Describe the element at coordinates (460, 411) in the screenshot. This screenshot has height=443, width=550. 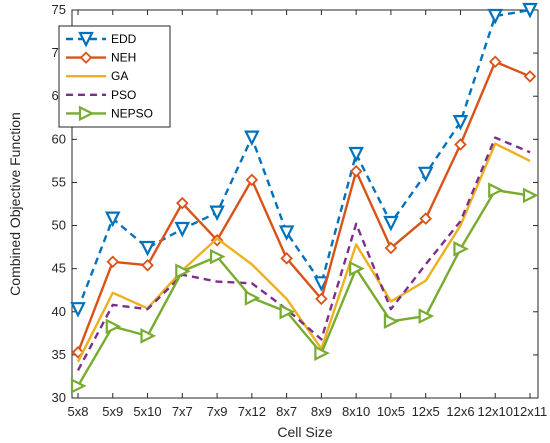
I see `x-tick-label: 12x6` at that location.